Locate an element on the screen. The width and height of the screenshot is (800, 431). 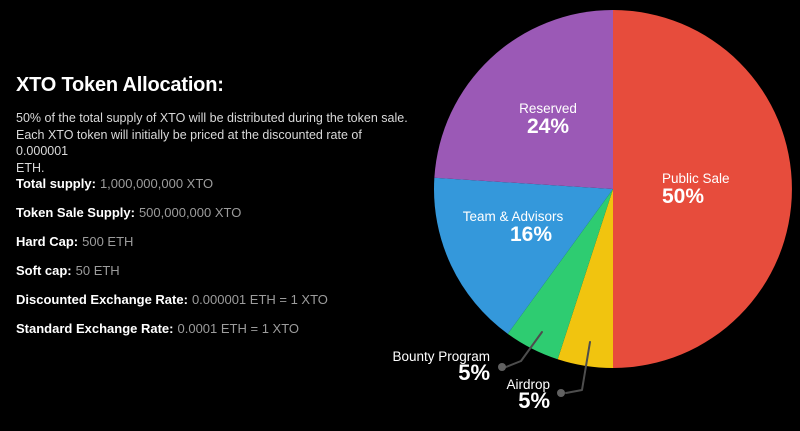
stat-label: Total supply: is located at coordinates (56, 183).